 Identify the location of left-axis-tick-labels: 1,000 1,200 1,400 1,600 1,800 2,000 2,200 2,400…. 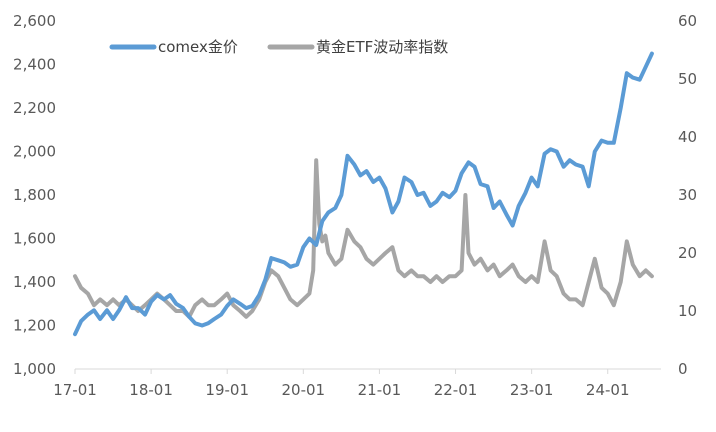
(34, 195).